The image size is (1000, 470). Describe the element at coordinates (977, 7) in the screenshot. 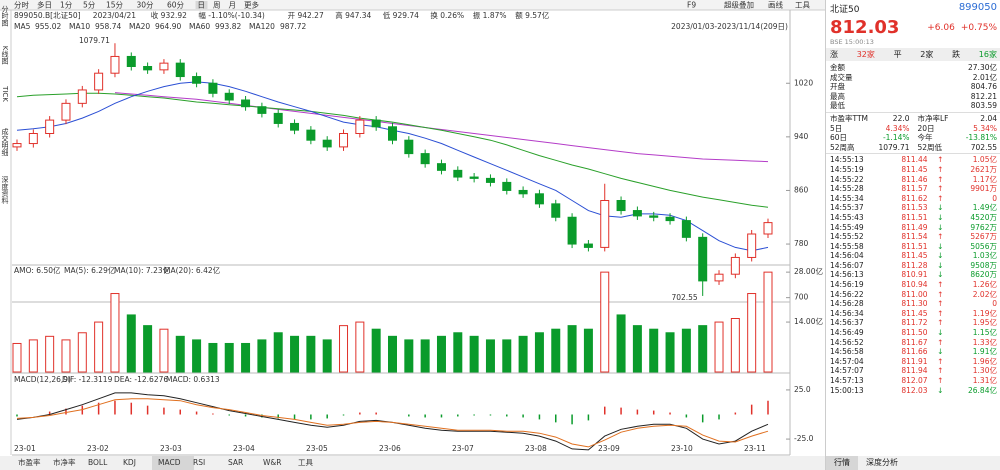

I see `text: 899050` at that location.